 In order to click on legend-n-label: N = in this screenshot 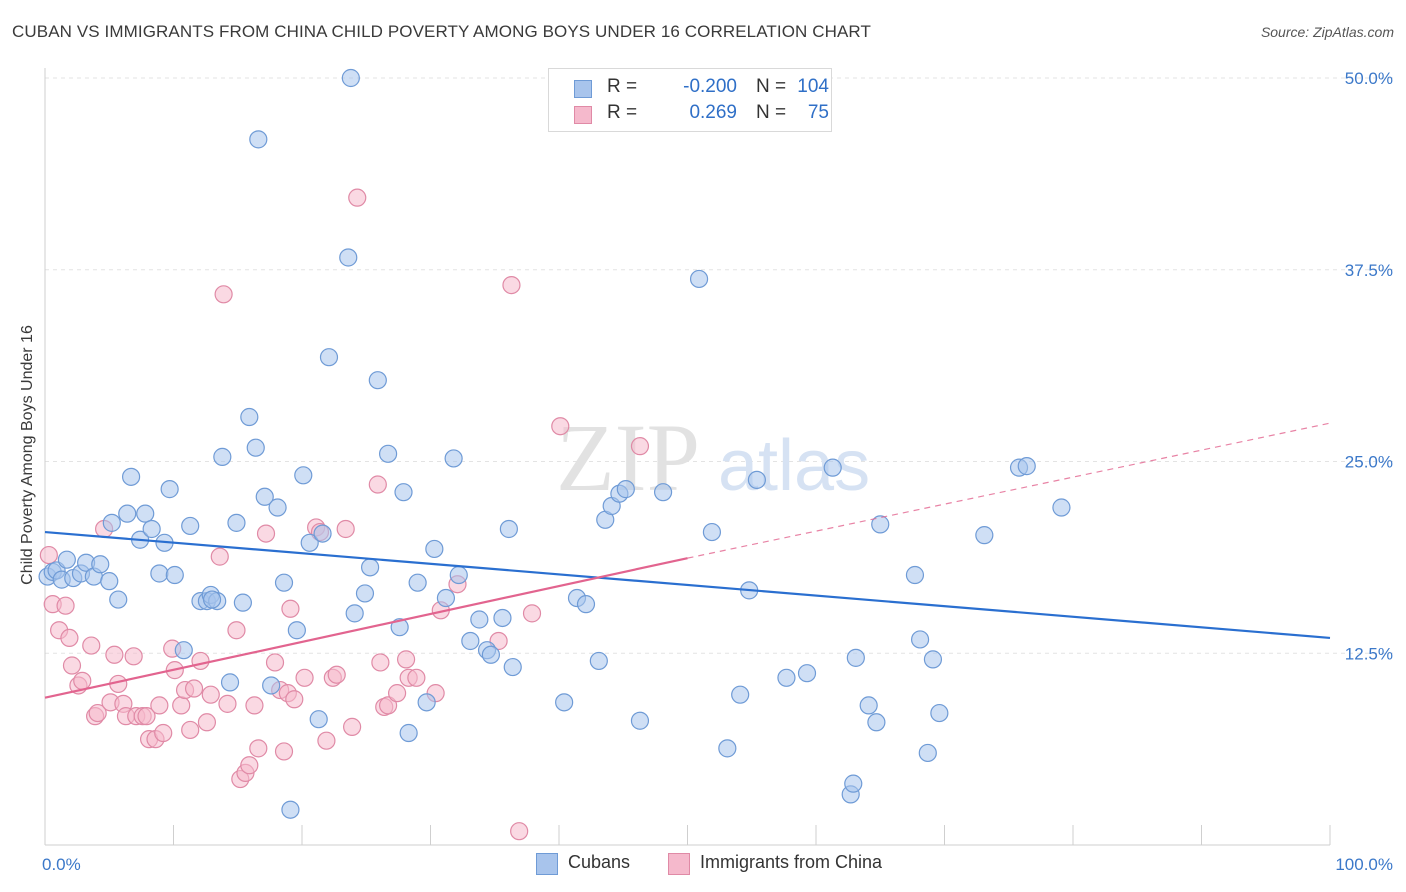, I will do `click(771, 86)`.